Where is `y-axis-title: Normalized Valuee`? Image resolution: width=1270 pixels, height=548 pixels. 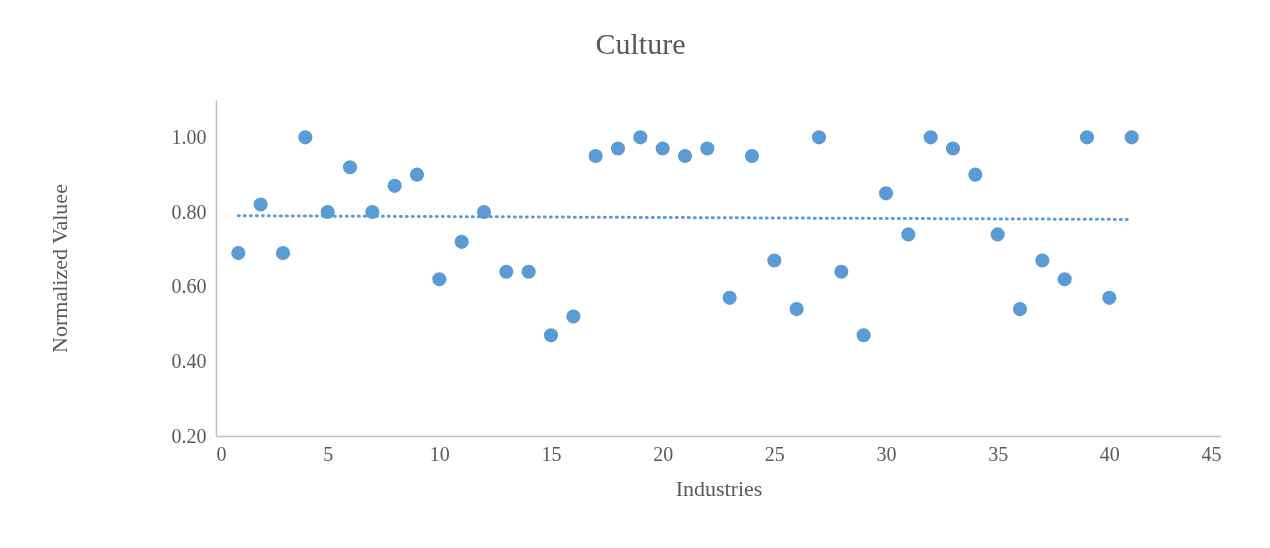 y-axis-title: Normalized Valuee is located at coordinates (59, 268).